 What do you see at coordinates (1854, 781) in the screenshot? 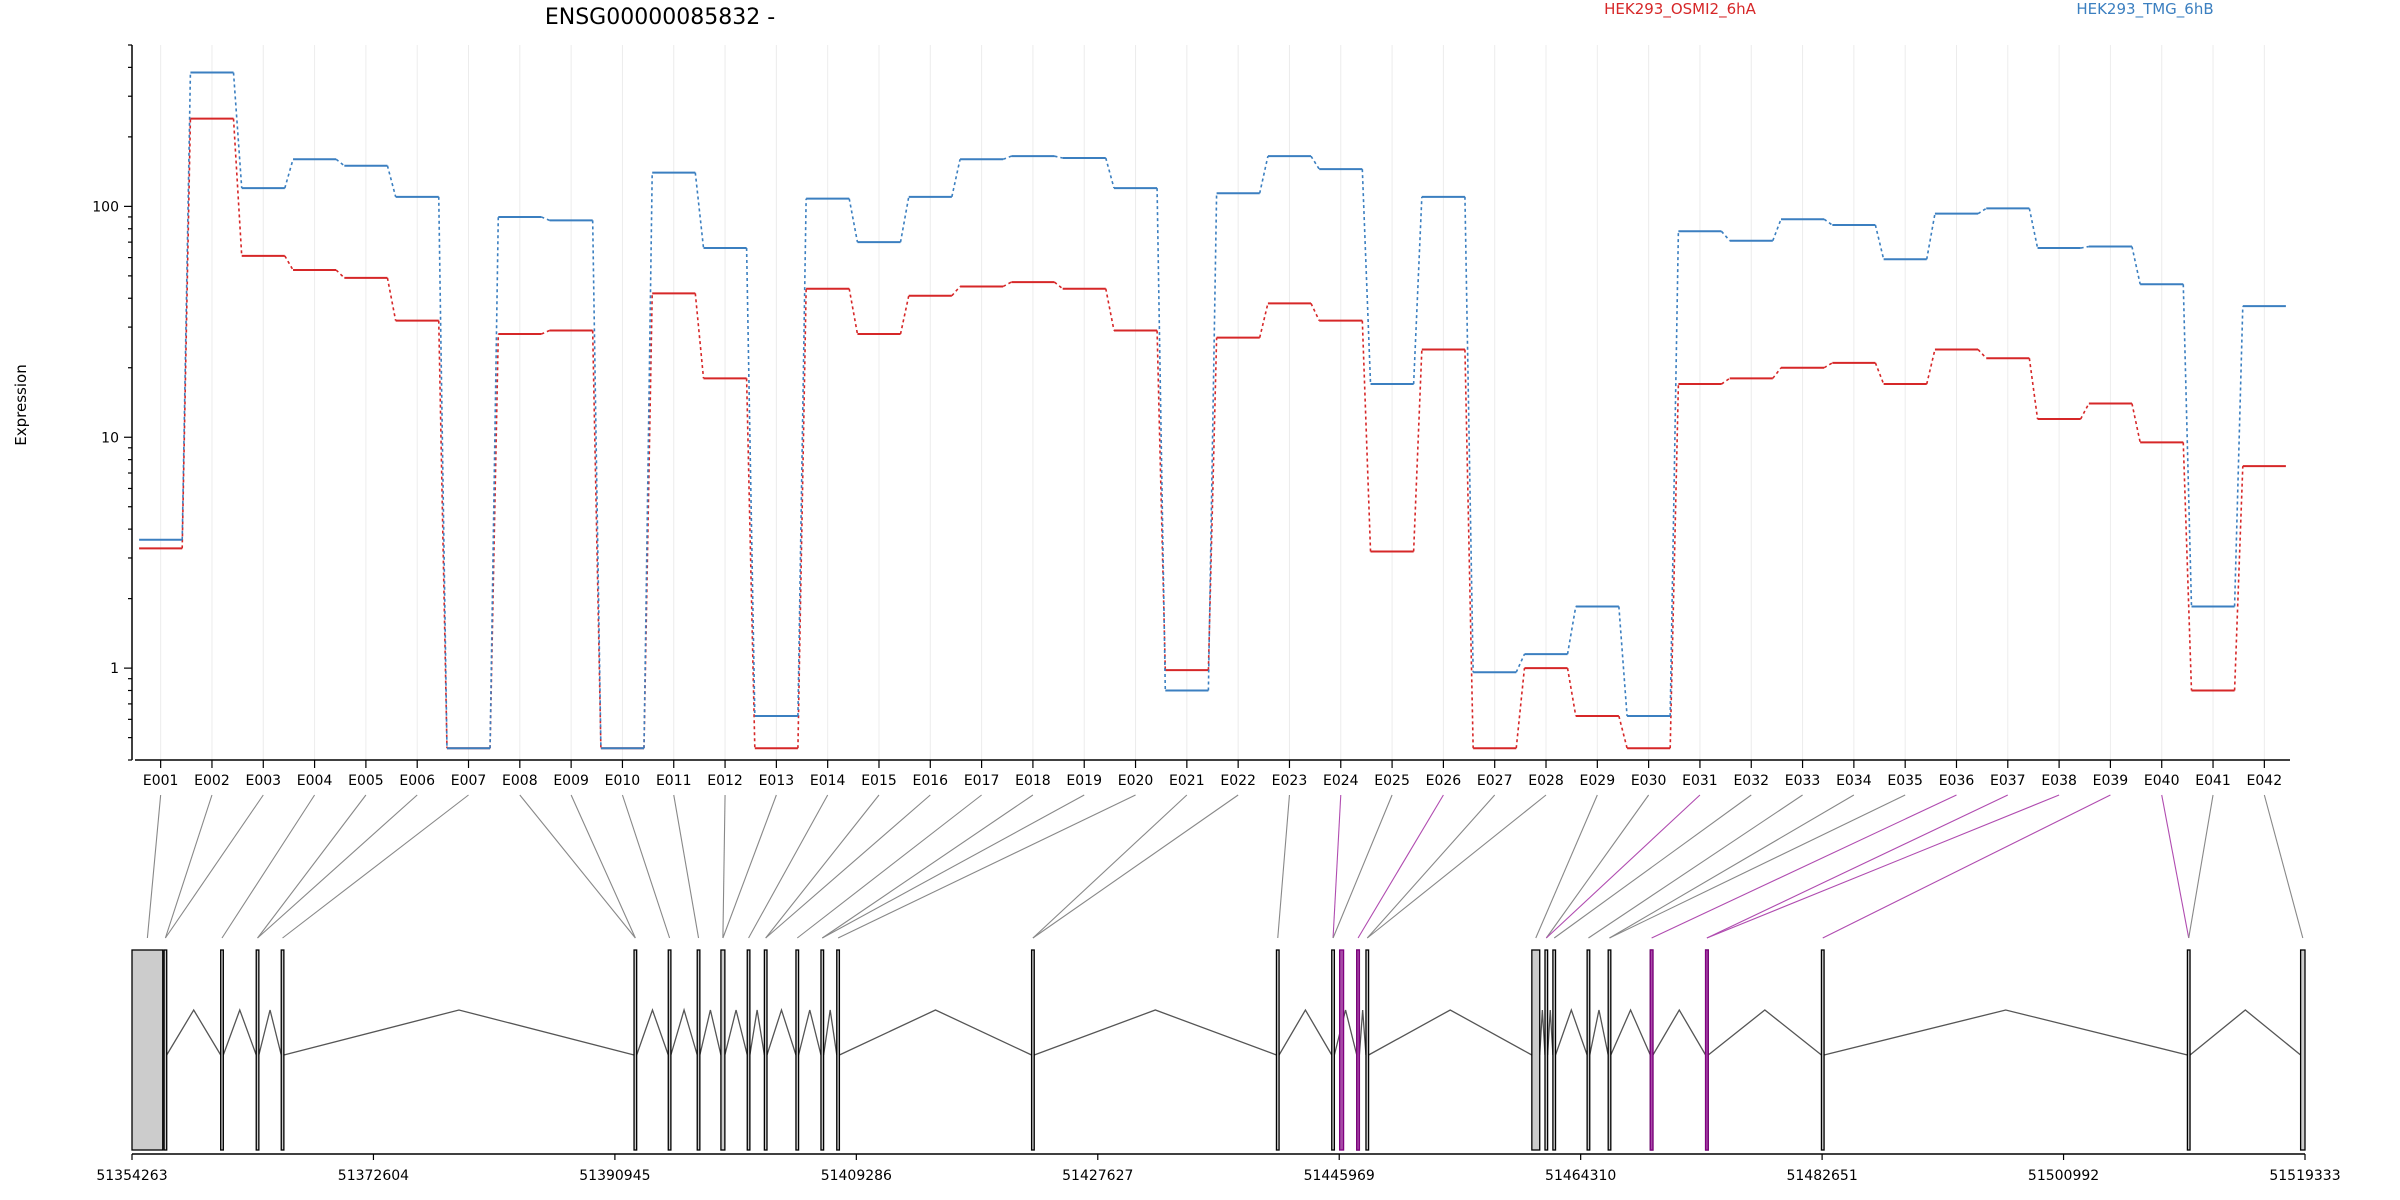
I see `x-tick-label: E034` at bounding box center [1854, 781].